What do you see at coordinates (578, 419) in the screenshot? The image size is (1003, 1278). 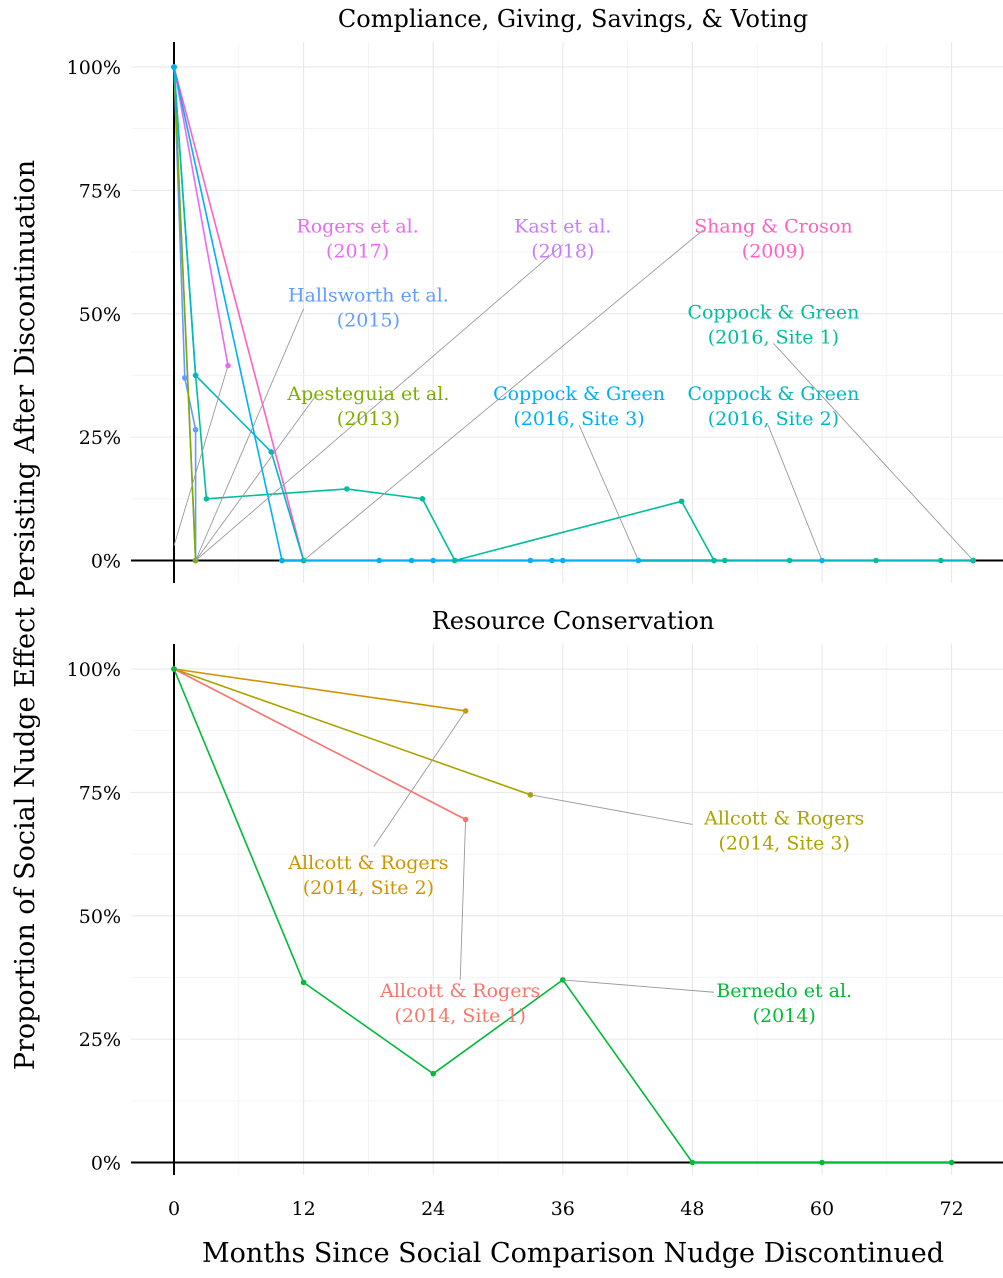 I see `series-label-line: (2016, Site 3)` at bounding box center [578, 419].